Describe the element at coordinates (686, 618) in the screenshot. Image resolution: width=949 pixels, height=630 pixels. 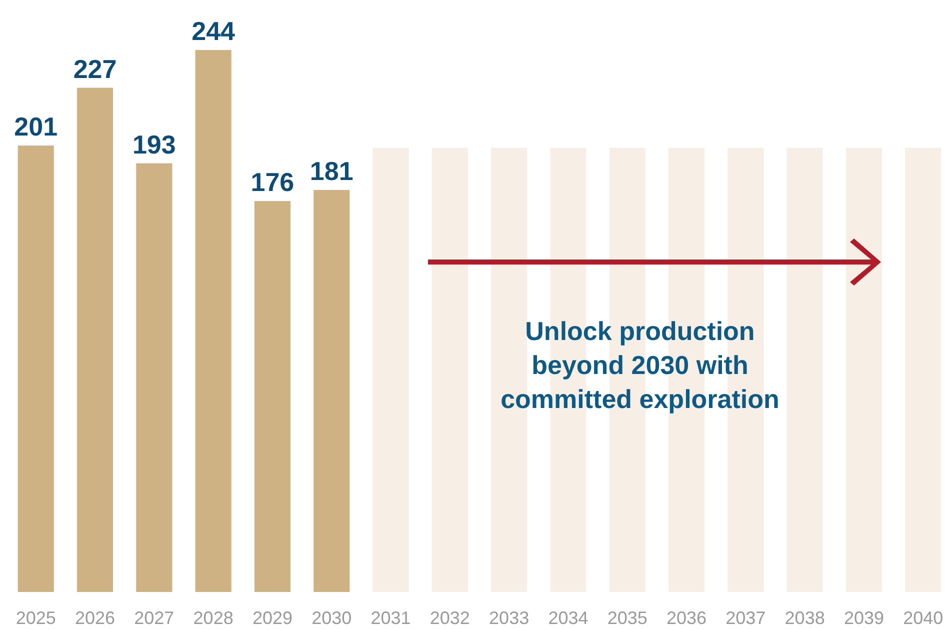
I see `x-tick-label: 2036` at that location.